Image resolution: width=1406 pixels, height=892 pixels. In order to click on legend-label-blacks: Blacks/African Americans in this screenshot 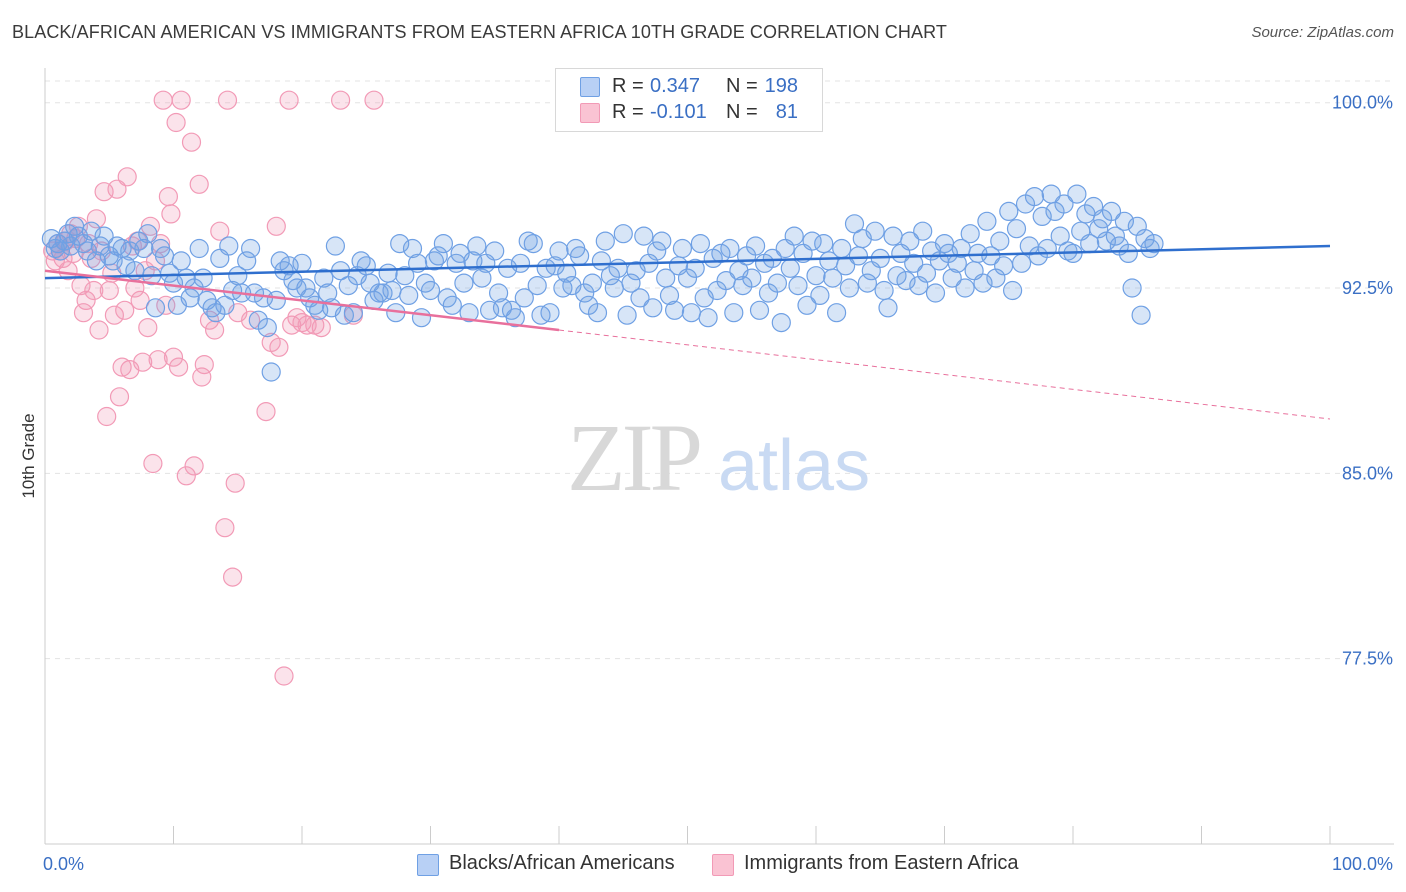, I will do `click(562, 863)`.